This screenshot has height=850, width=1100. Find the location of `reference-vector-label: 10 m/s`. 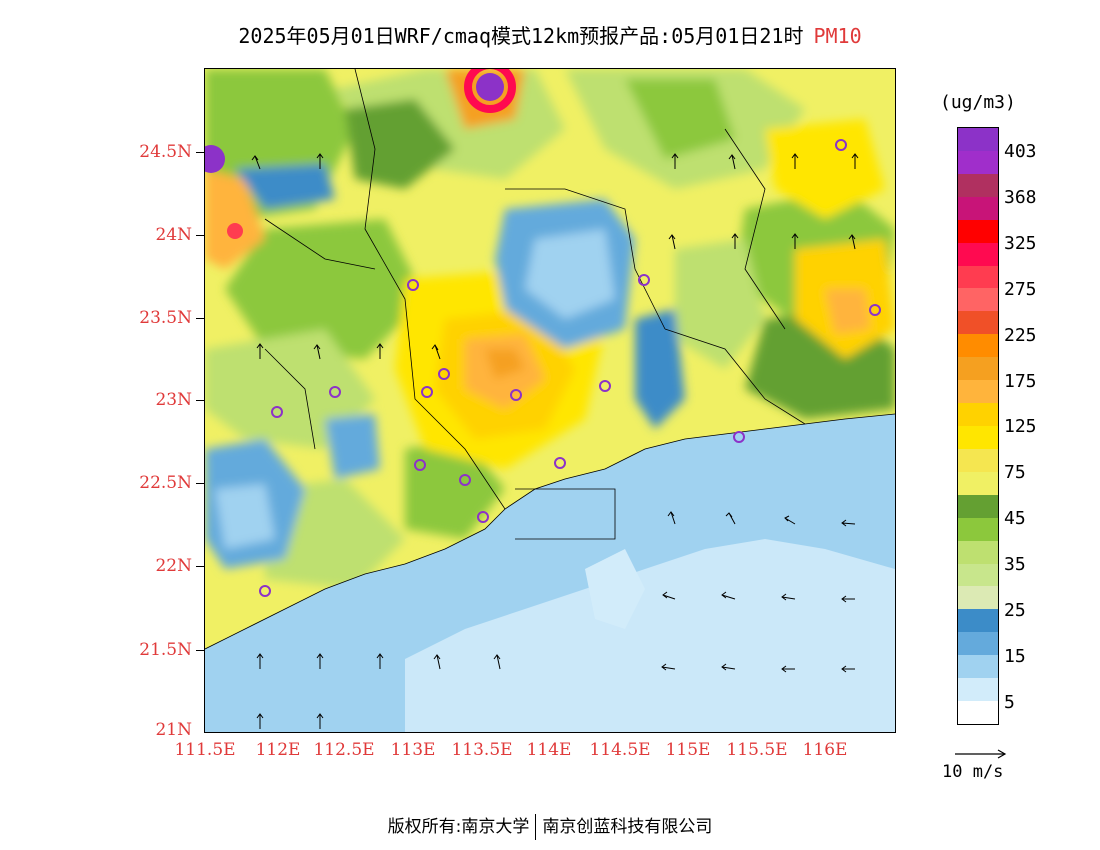

reference-vector-label: 10 m/s is located at coordinates (973, 772).